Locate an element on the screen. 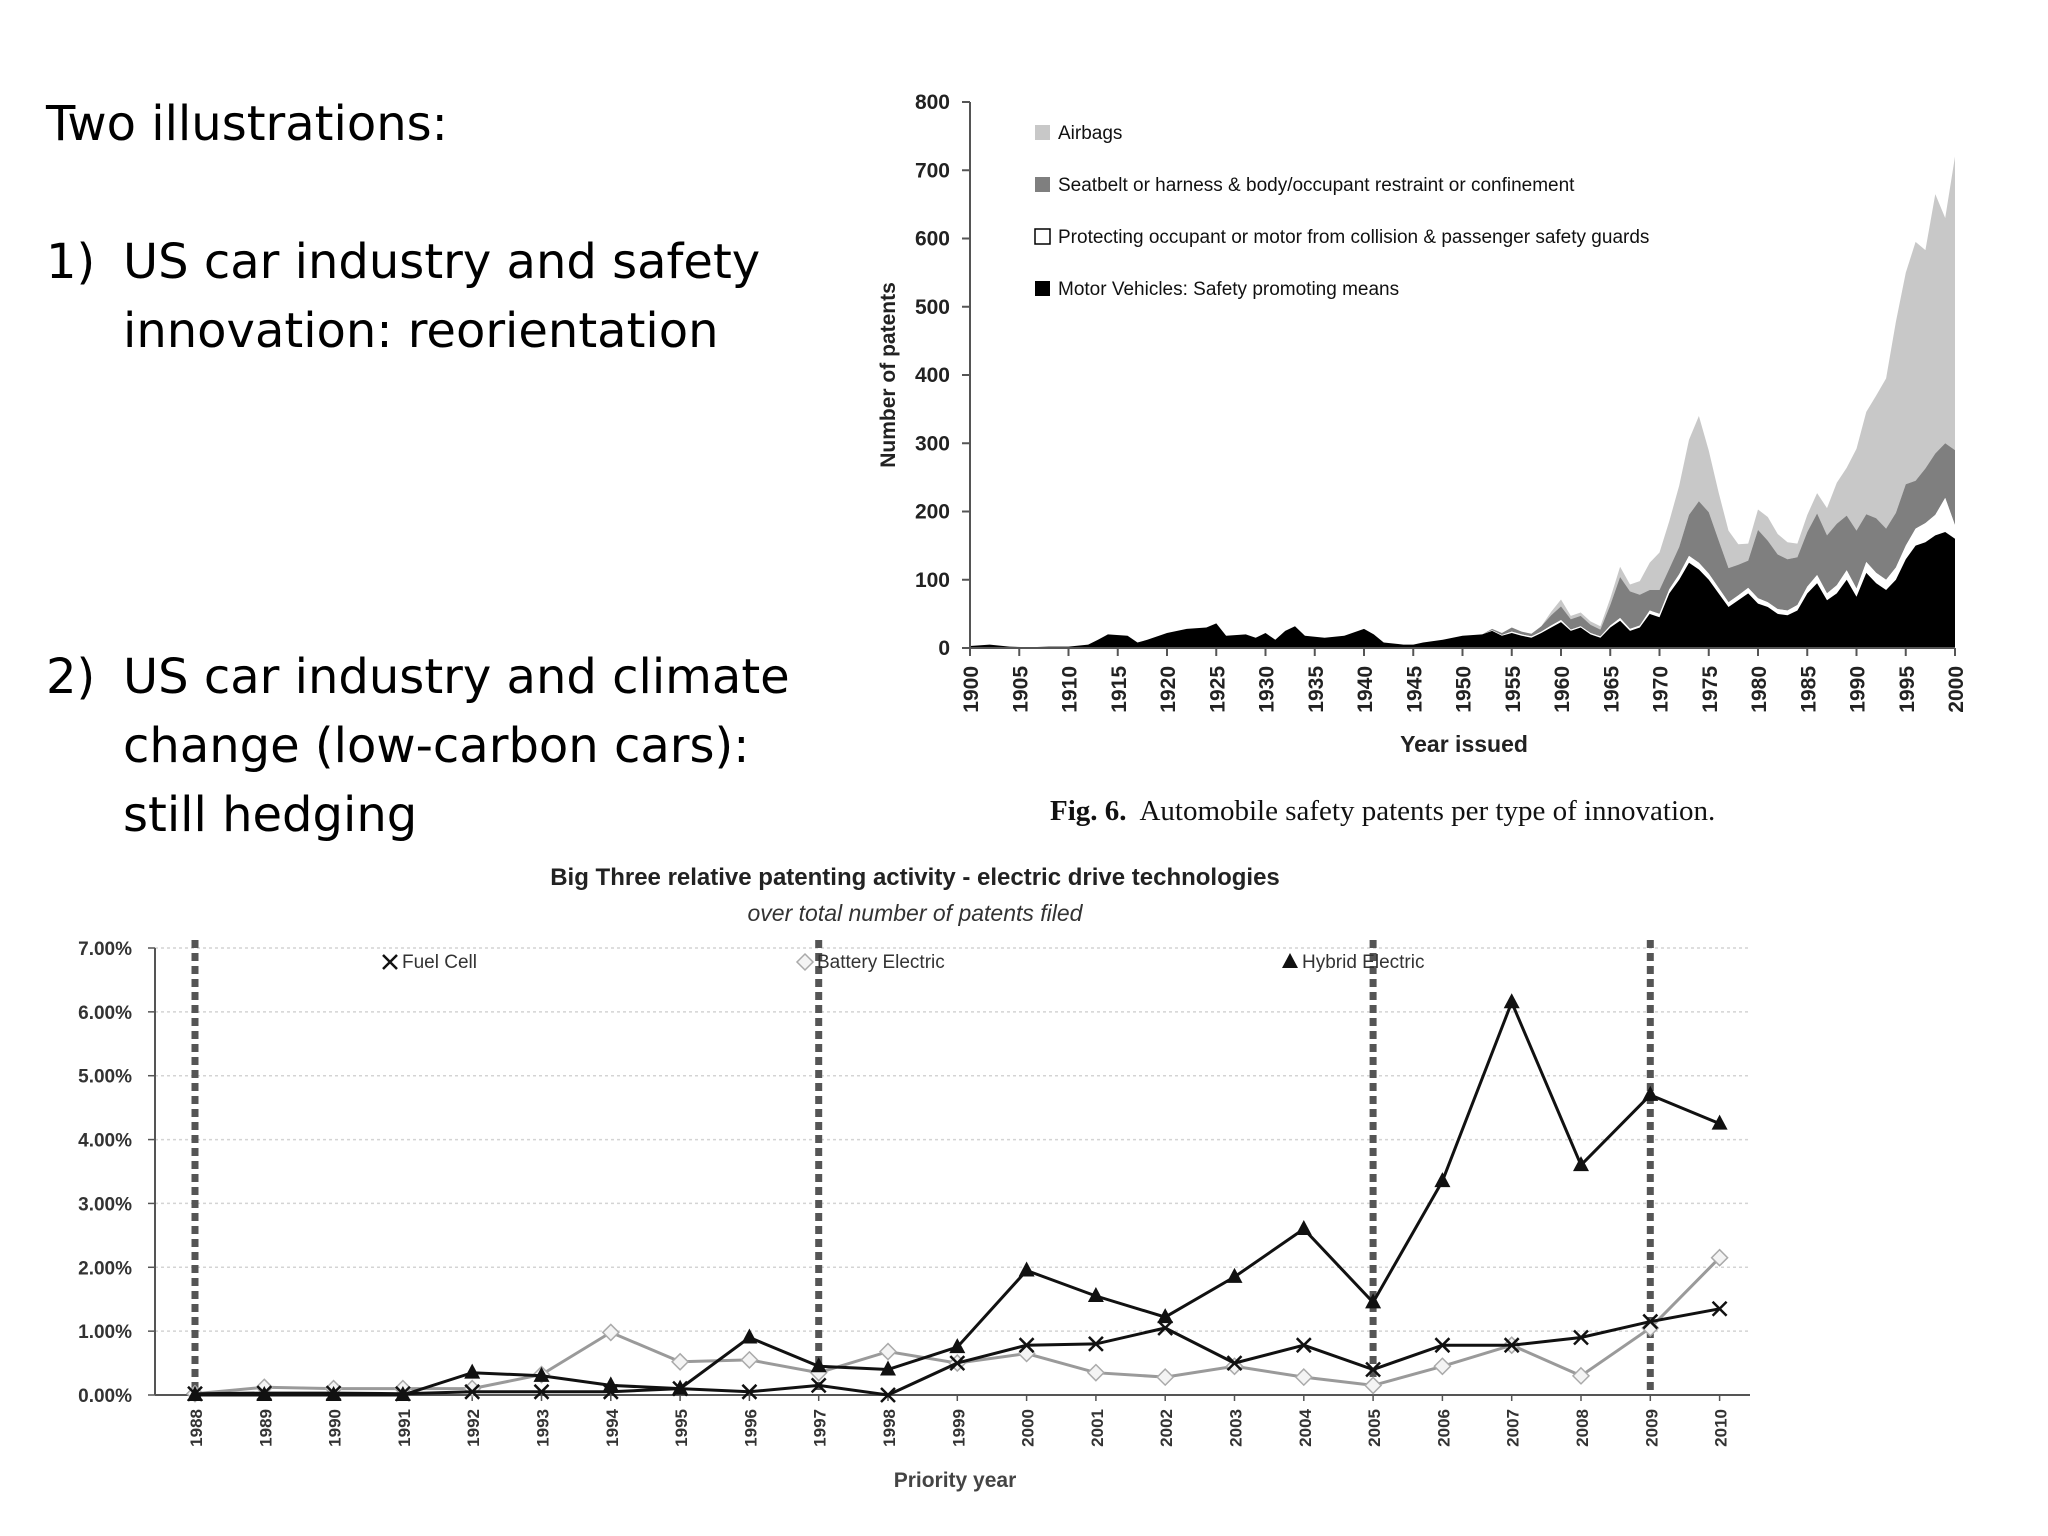 Image resolution: width=2048 pixels, height=1536 pixels. x-tick-label: 2001 is located at coordinates (1097, 1428).